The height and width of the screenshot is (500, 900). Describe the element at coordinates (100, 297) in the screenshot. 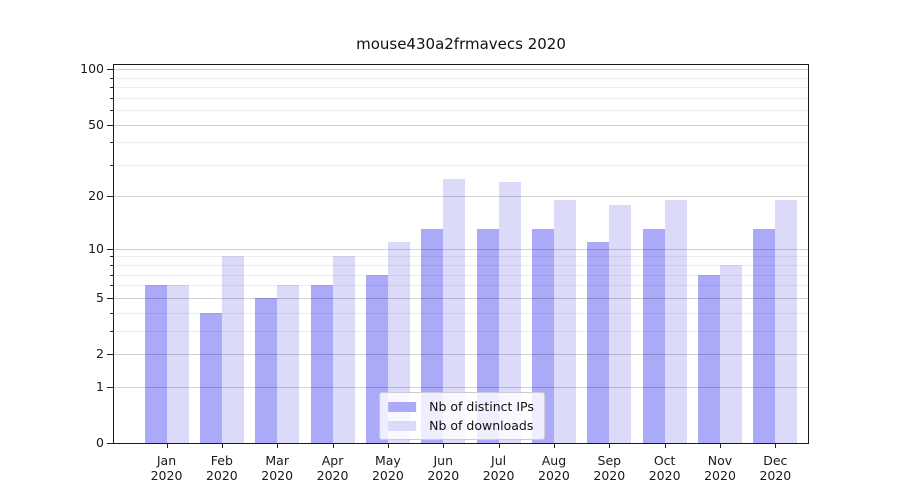

I see `y-tick-label-5: 5` at that location.